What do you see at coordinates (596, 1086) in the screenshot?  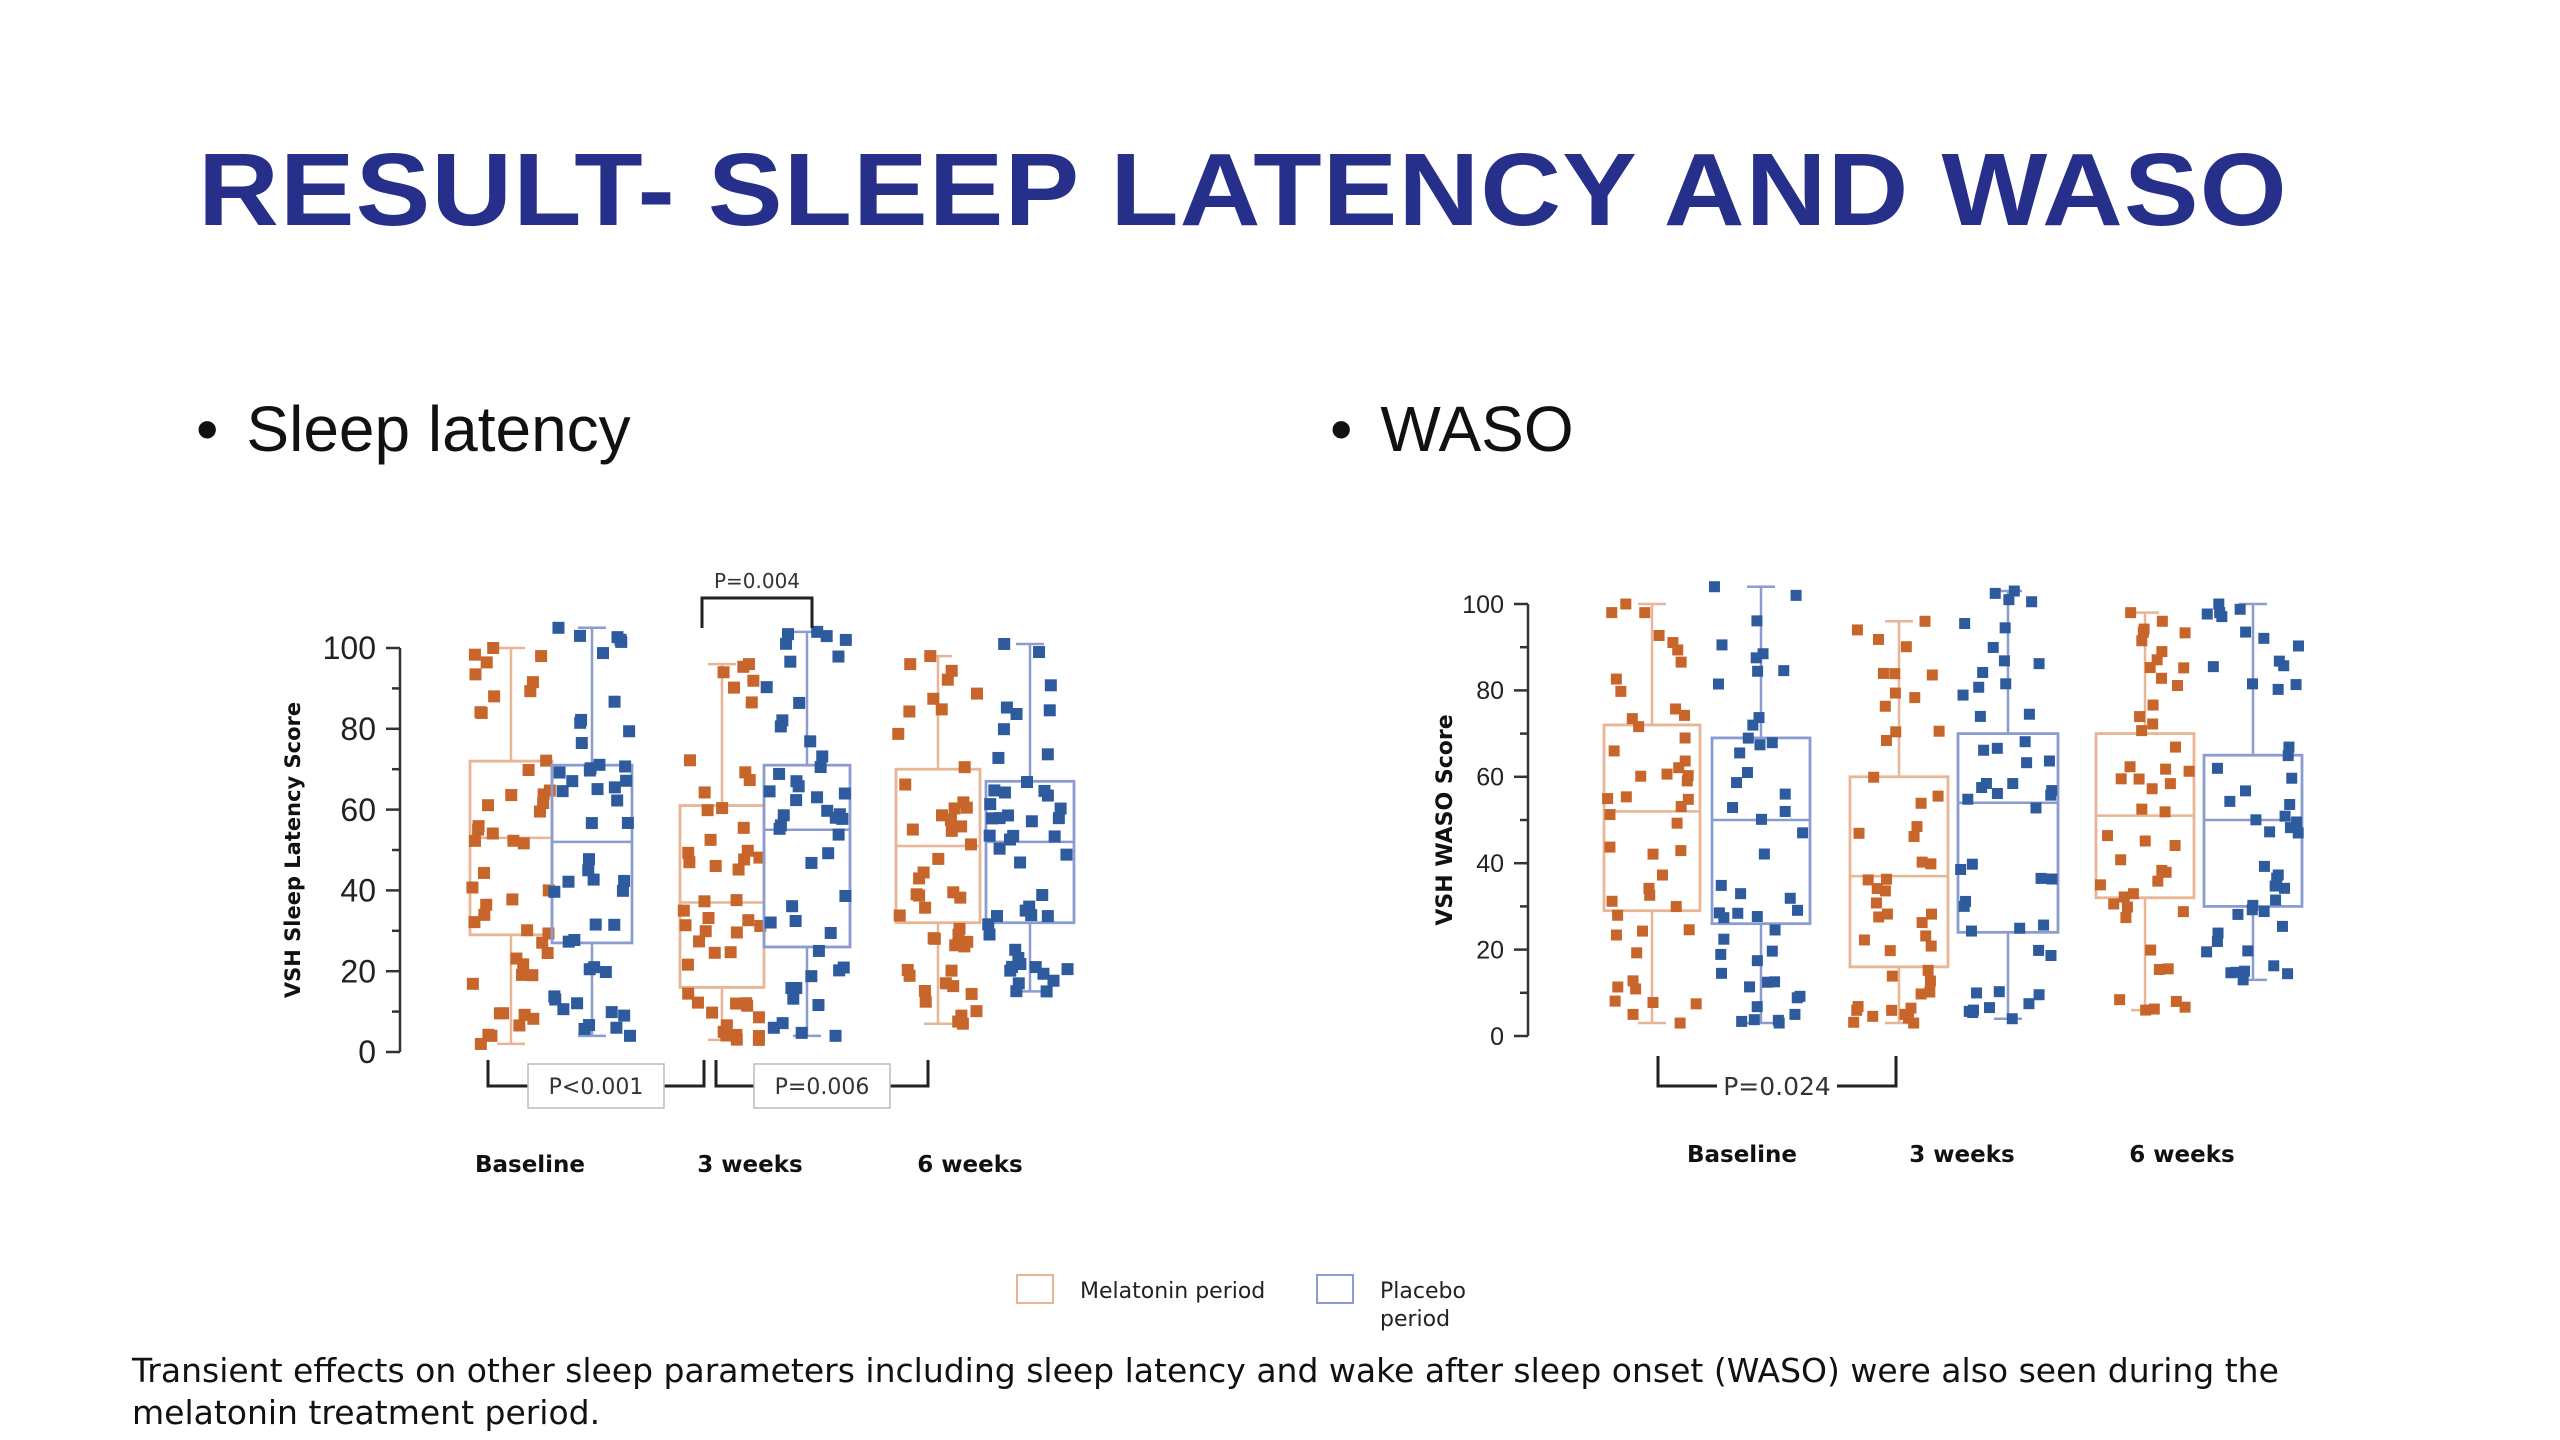 I see `sleep-latency-sig-baseline-3w-label-box` at bounding box center [596, 1086].